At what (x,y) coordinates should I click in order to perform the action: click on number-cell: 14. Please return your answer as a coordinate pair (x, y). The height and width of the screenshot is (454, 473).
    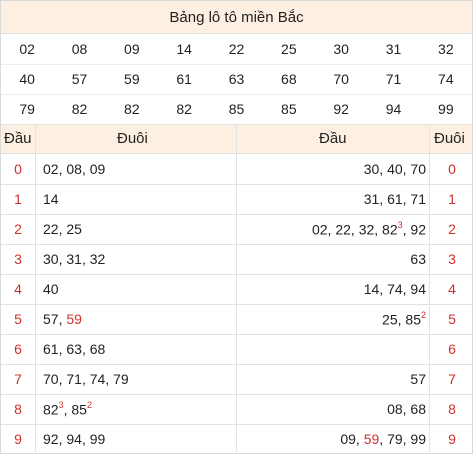
    Looking at the image, I should click on (184, 49).